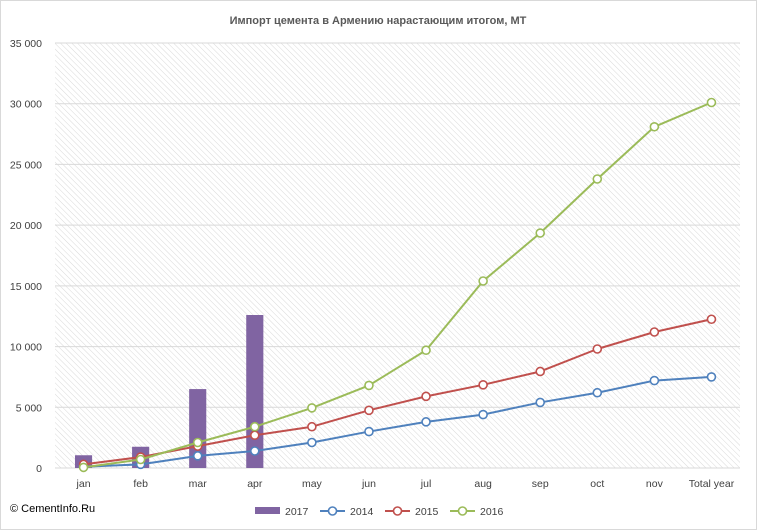 The height and width of the screenshot is (530, 757). What do you see at coordinates (39, 469) in the screenshot?
I see `y-tick-label: 0` at bounding box center [39, 469].